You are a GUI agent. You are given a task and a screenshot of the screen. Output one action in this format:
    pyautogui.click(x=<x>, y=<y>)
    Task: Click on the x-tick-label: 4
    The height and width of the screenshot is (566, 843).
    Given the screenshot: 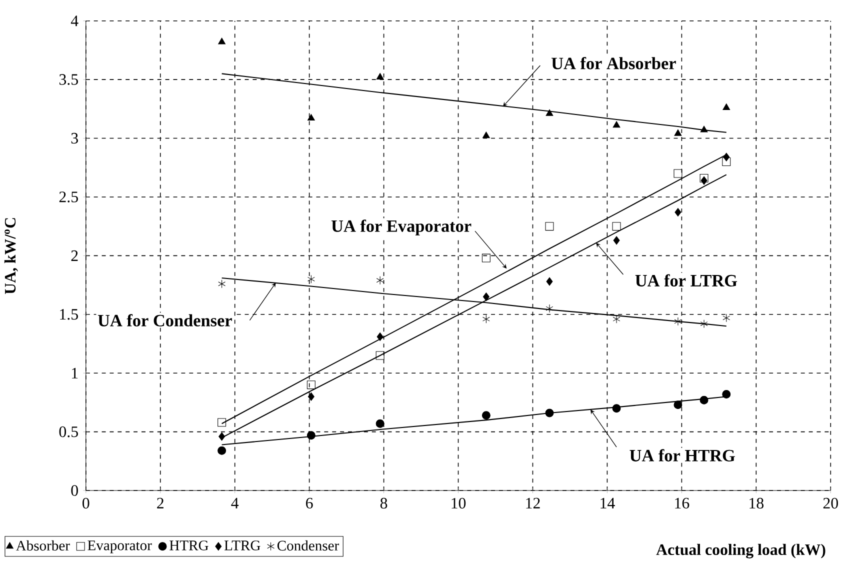 What is the action you would take?
    pyautogui.click(x=235, y=503)
    